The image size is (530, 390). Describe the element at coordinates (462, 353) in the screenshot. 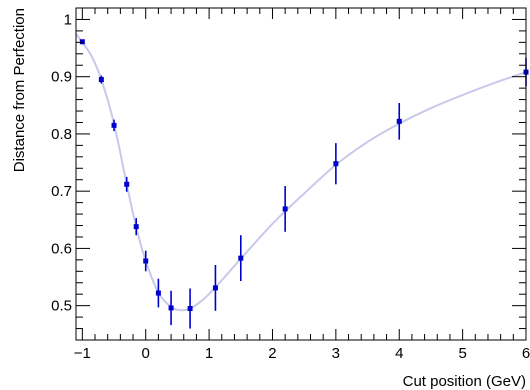

I see `x-tick-label: 5` at that location.